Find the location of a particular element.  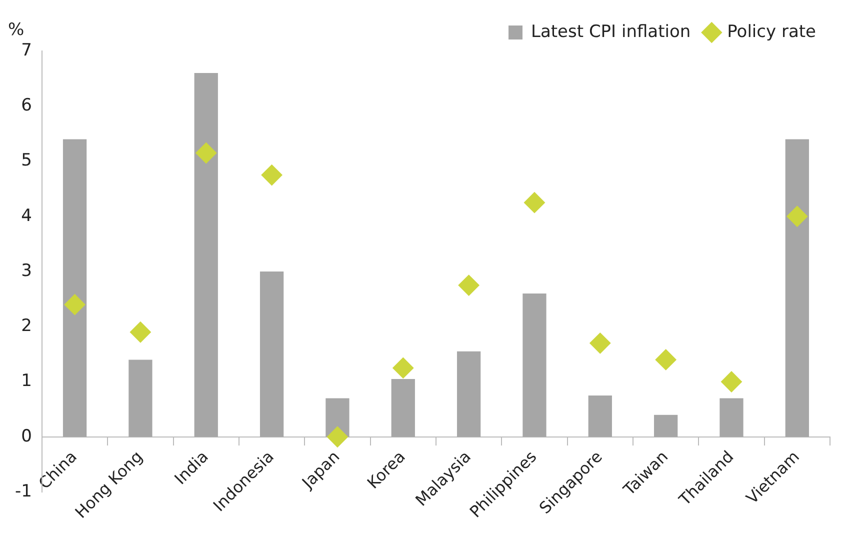

legend-label: Latest CPI inflation is located at coordinates (611, 32).